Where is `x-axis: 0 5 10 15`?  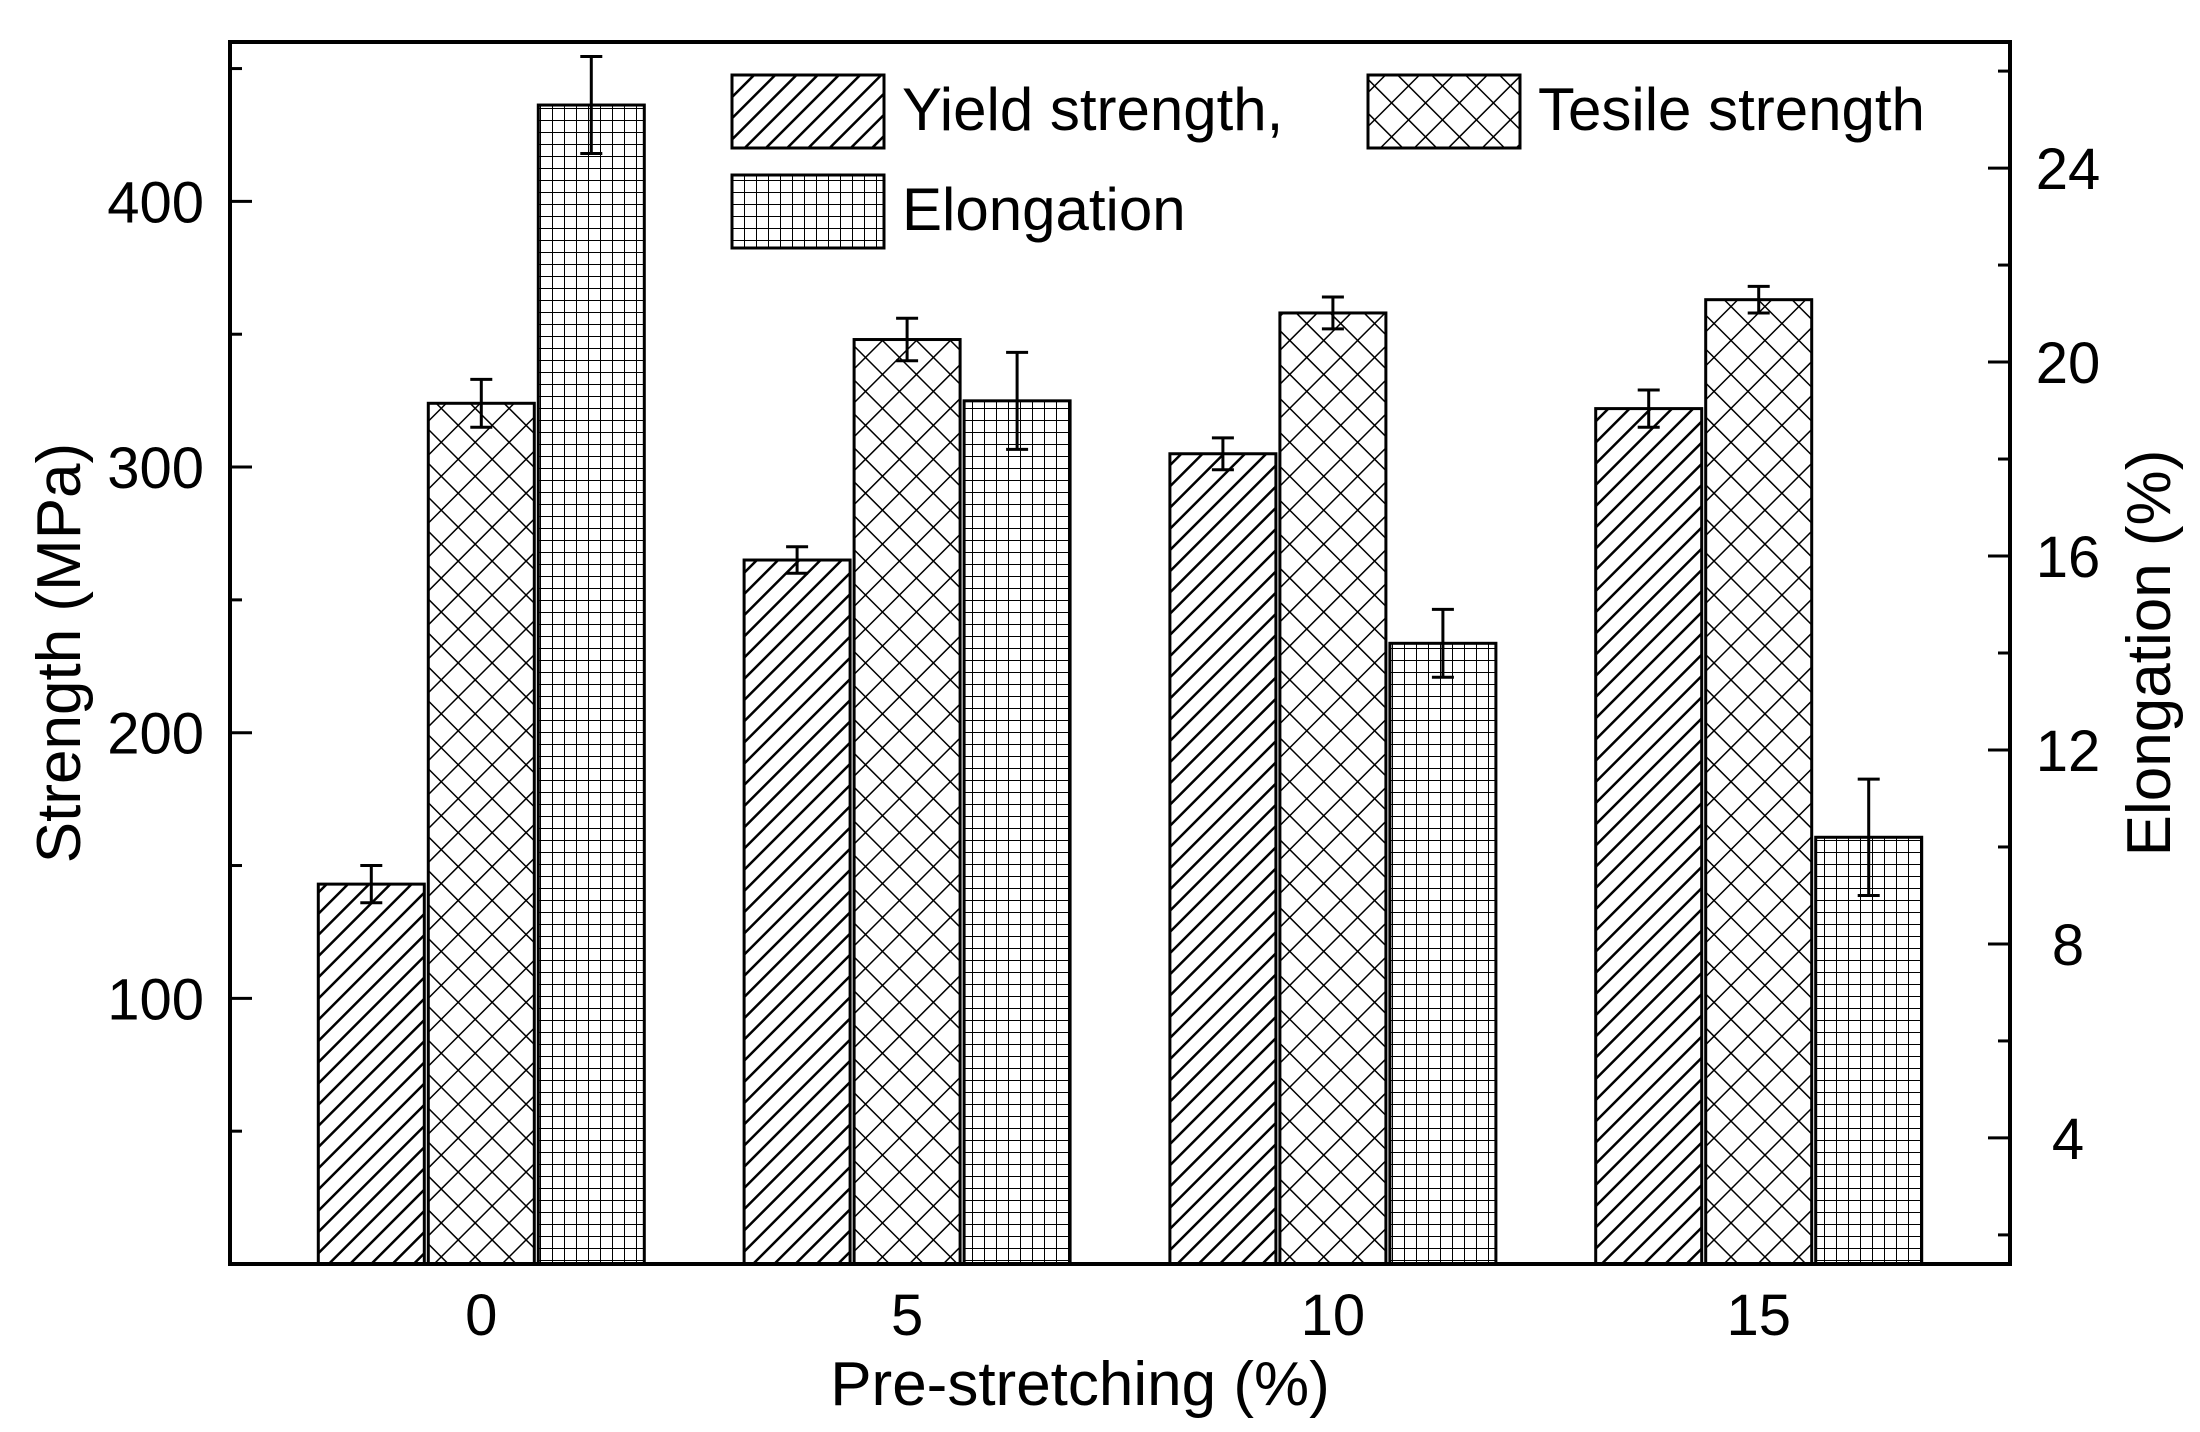 x-axis: 0 5 10 15 is located at coordinates (1128, 1315).